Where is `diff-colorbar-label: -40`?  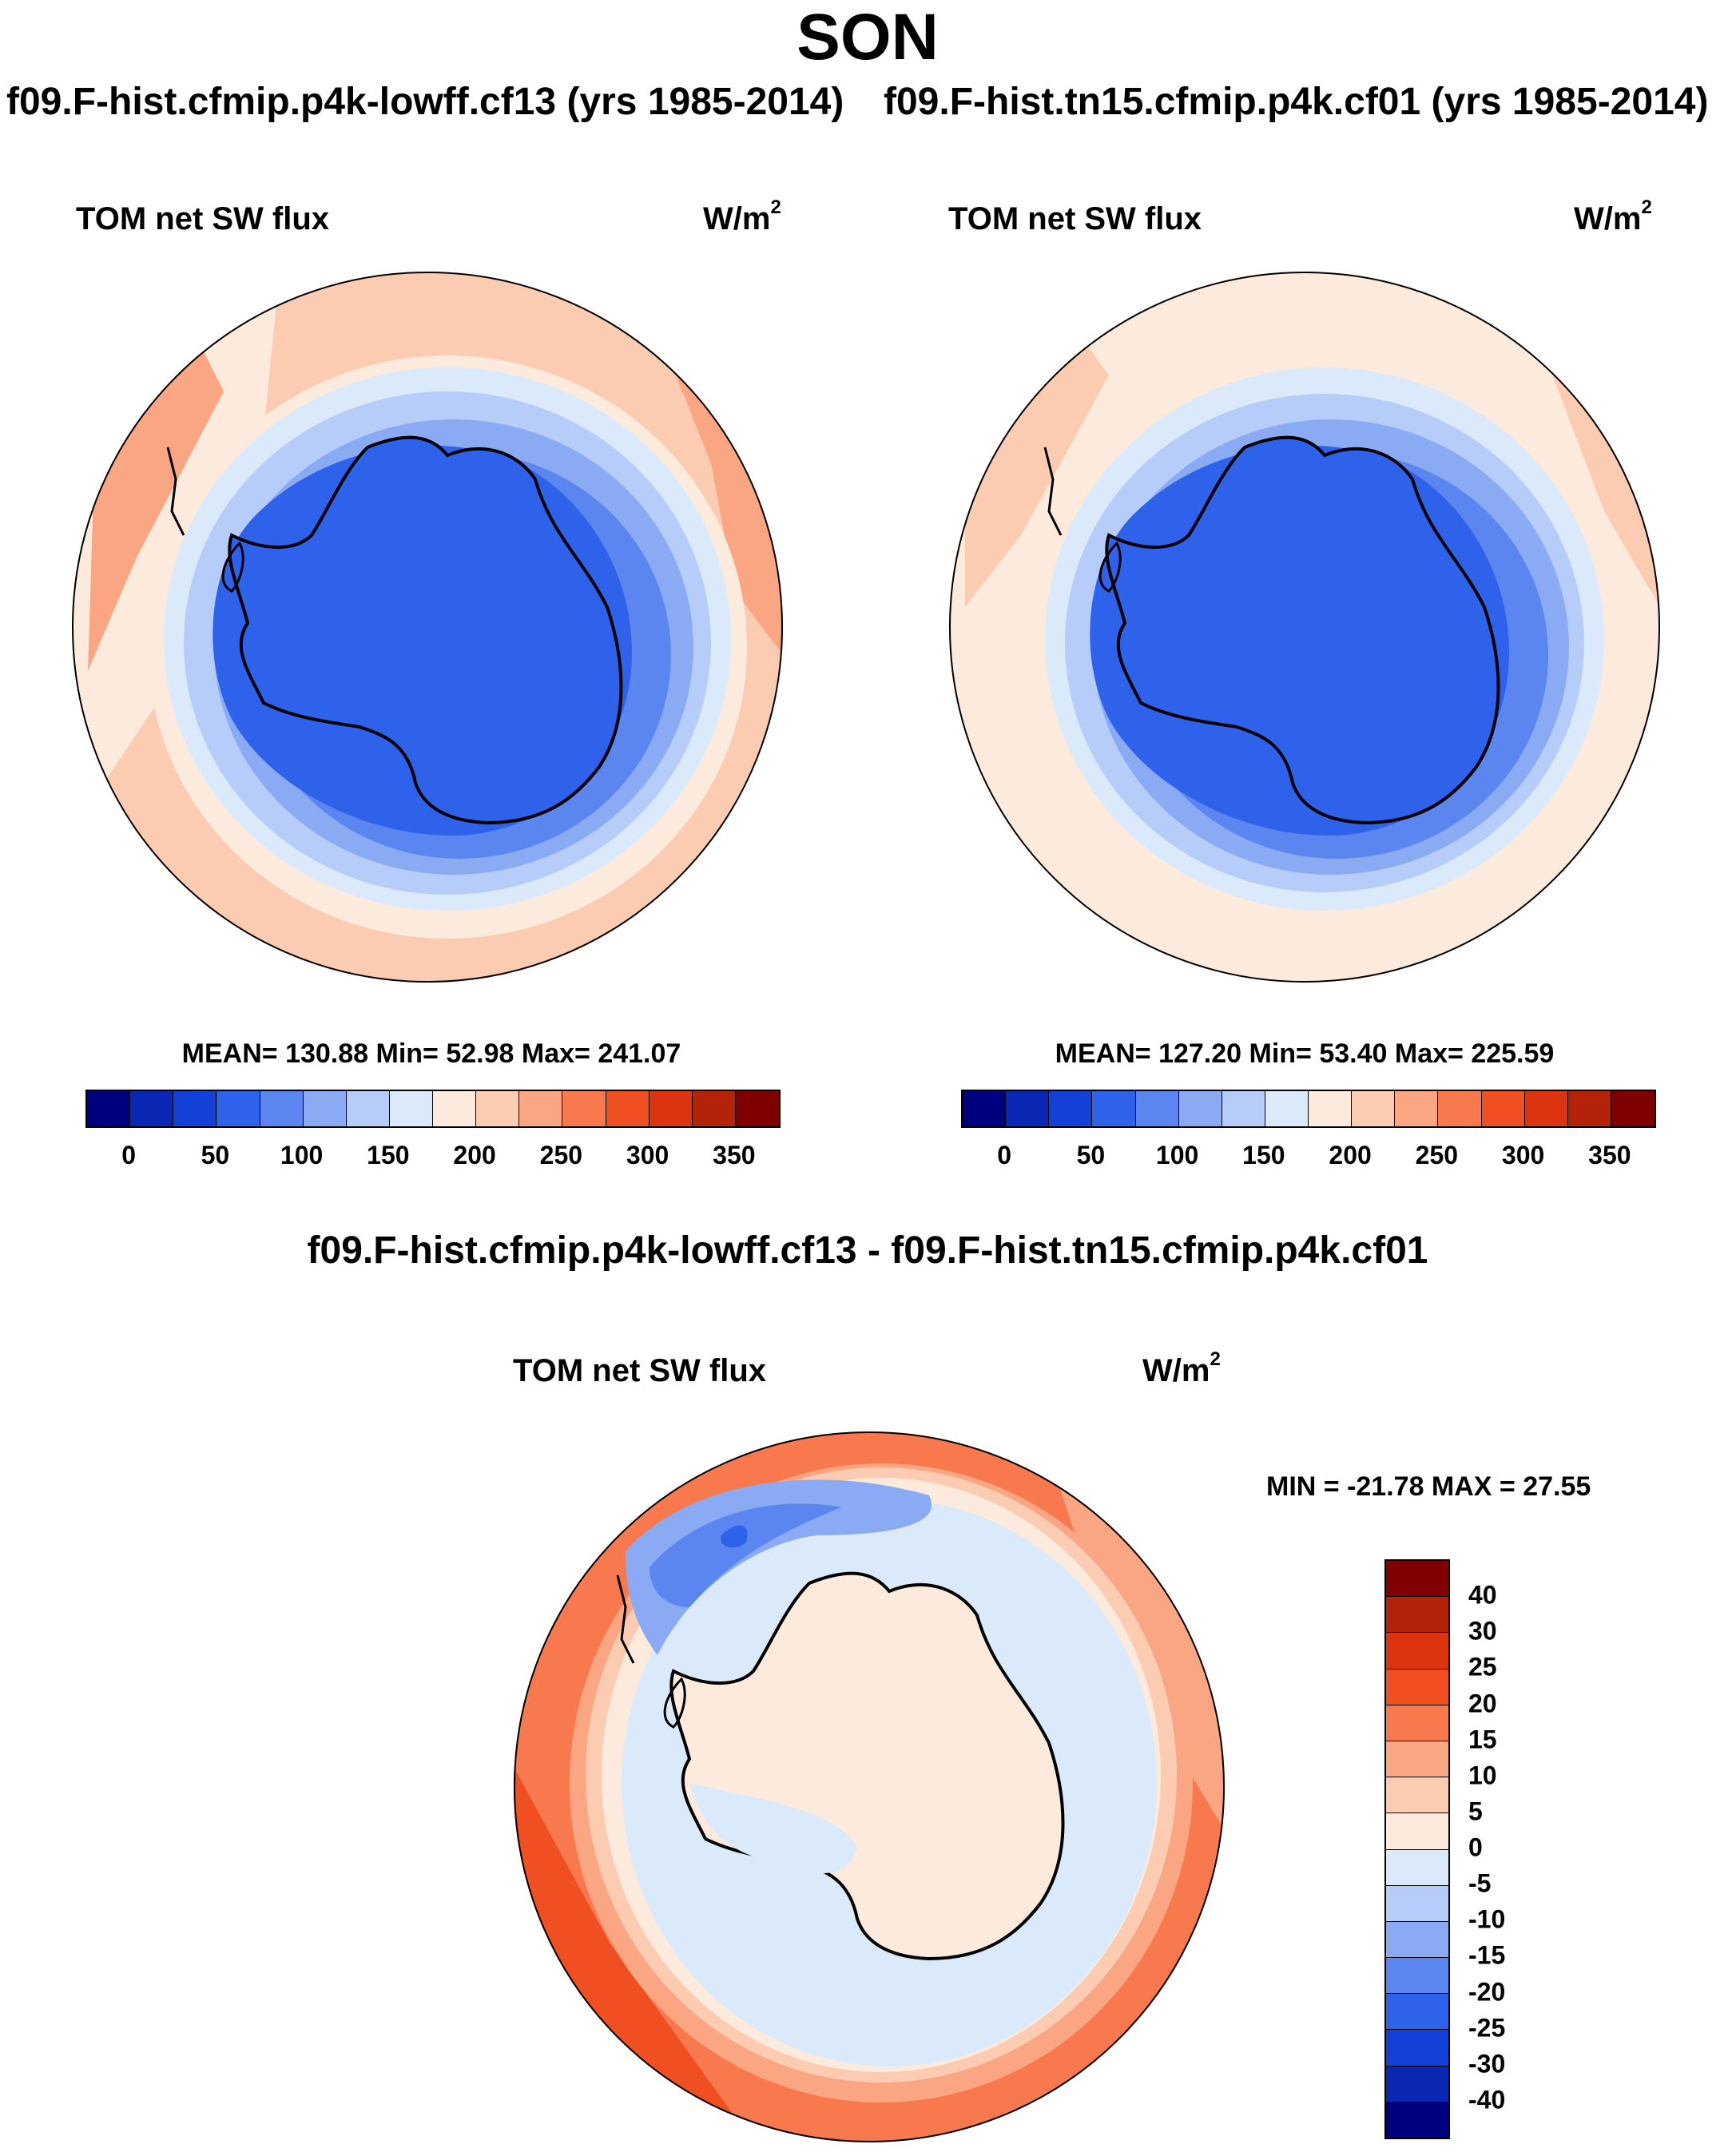 diff-colorbar-label: -40 is located at coordinates (1487, 2099).